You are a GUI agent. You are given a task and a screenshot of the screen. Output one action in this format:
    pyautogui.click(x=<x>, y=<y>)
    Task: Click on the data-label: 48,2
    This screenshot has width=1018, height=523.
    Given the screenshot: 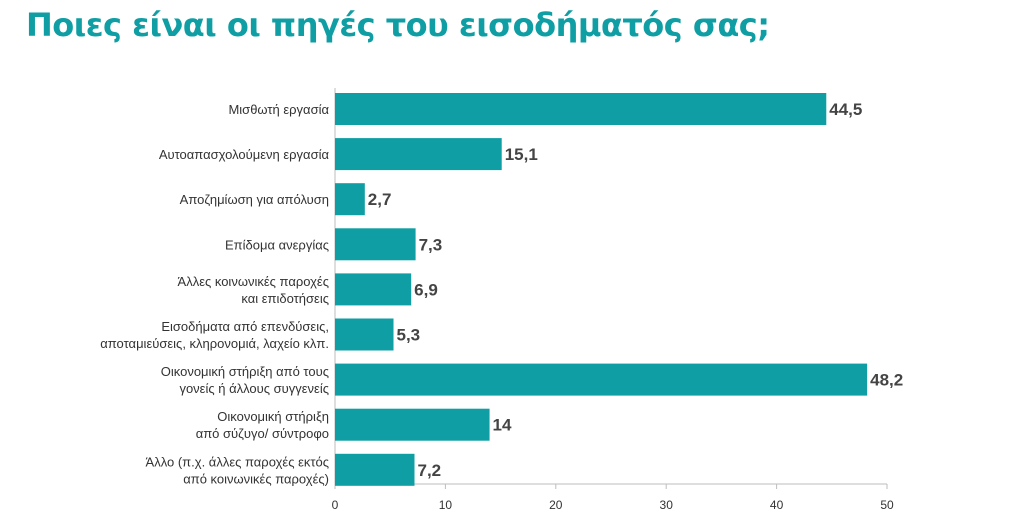 What is the action you would take?
    pyautogui.click(x=886, y=380)
    